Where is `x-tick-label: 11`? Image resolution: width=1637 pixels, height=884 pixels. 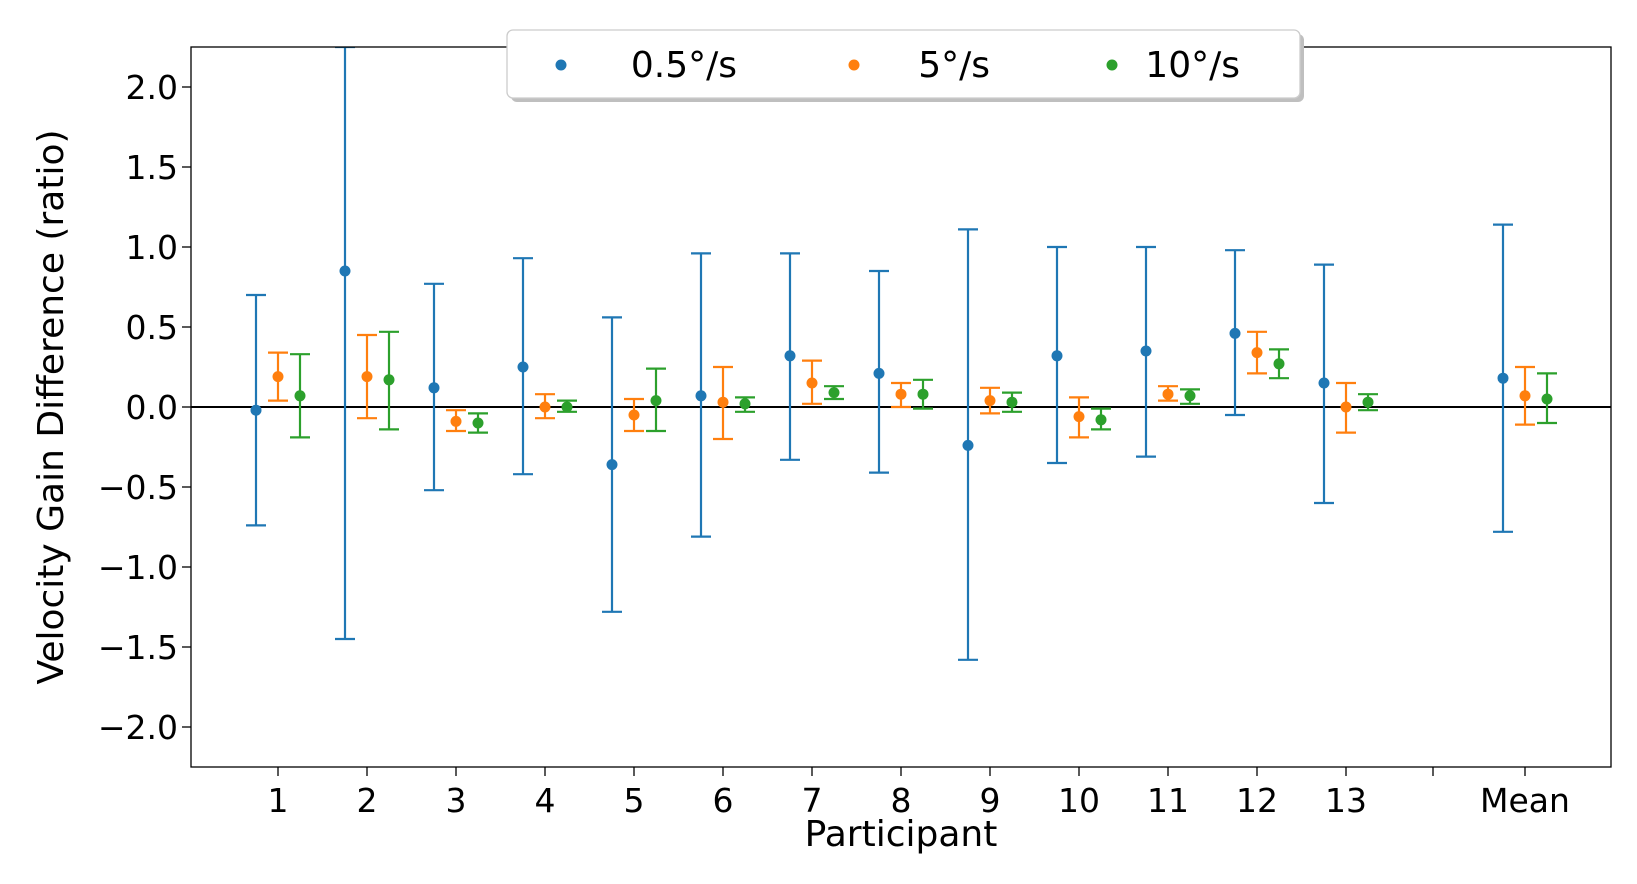
x-tick-label: 11 is located at coordinates (1168, 800).